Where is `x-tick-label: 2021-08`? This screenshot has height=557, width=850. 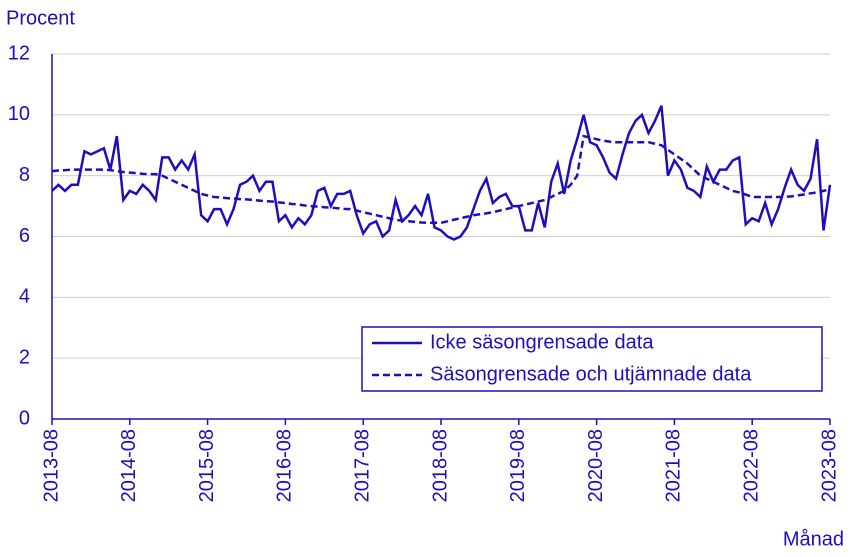 x-tick-label: 2021-08 is located at coordinates (674, 465).